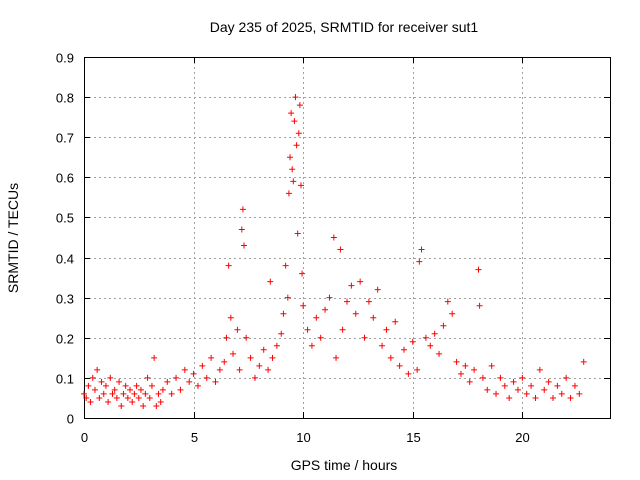  I want to click on y-tick-label: 0.4, so click(65, 259).